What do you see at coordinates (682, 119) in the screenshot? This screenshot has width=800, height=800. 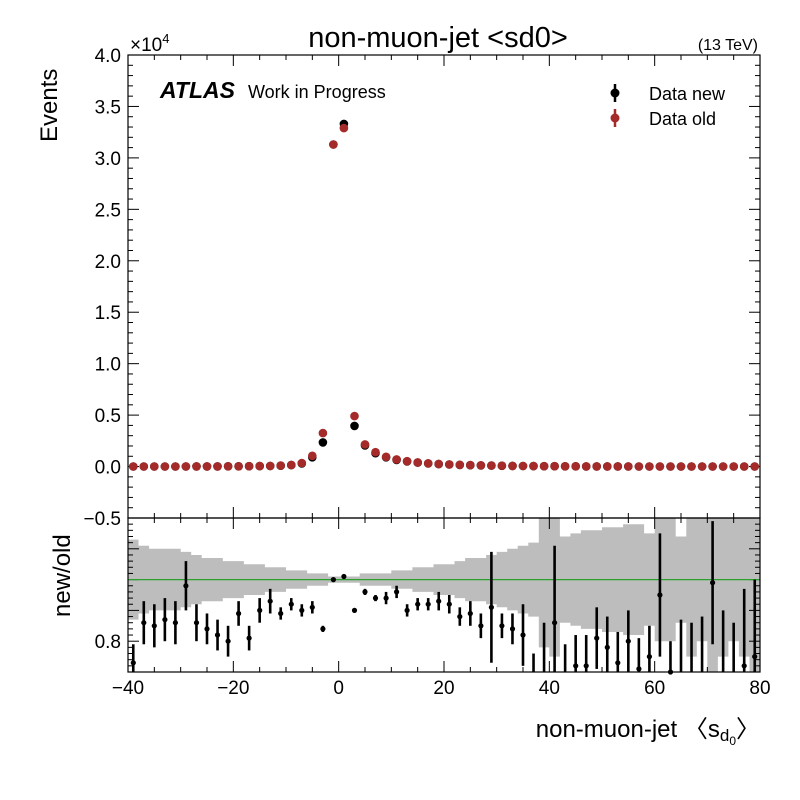 I see `legend-label-data-old: Data old` at bounding box center [682, 119].